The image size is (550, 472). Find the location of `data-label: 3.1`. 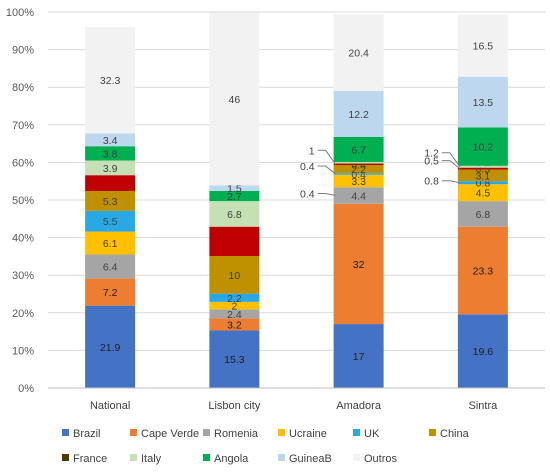

data-label: 3.1 is located at coordinates (483, 176).